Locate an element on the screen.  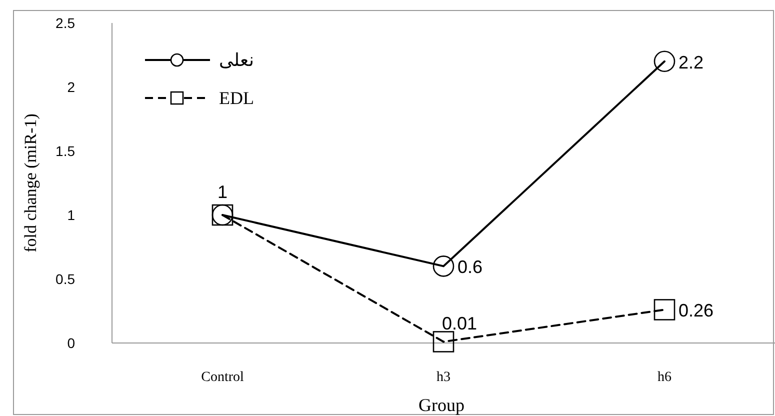
y-axis-title: fold change (miR-1) is located at coordinates (30, 183).